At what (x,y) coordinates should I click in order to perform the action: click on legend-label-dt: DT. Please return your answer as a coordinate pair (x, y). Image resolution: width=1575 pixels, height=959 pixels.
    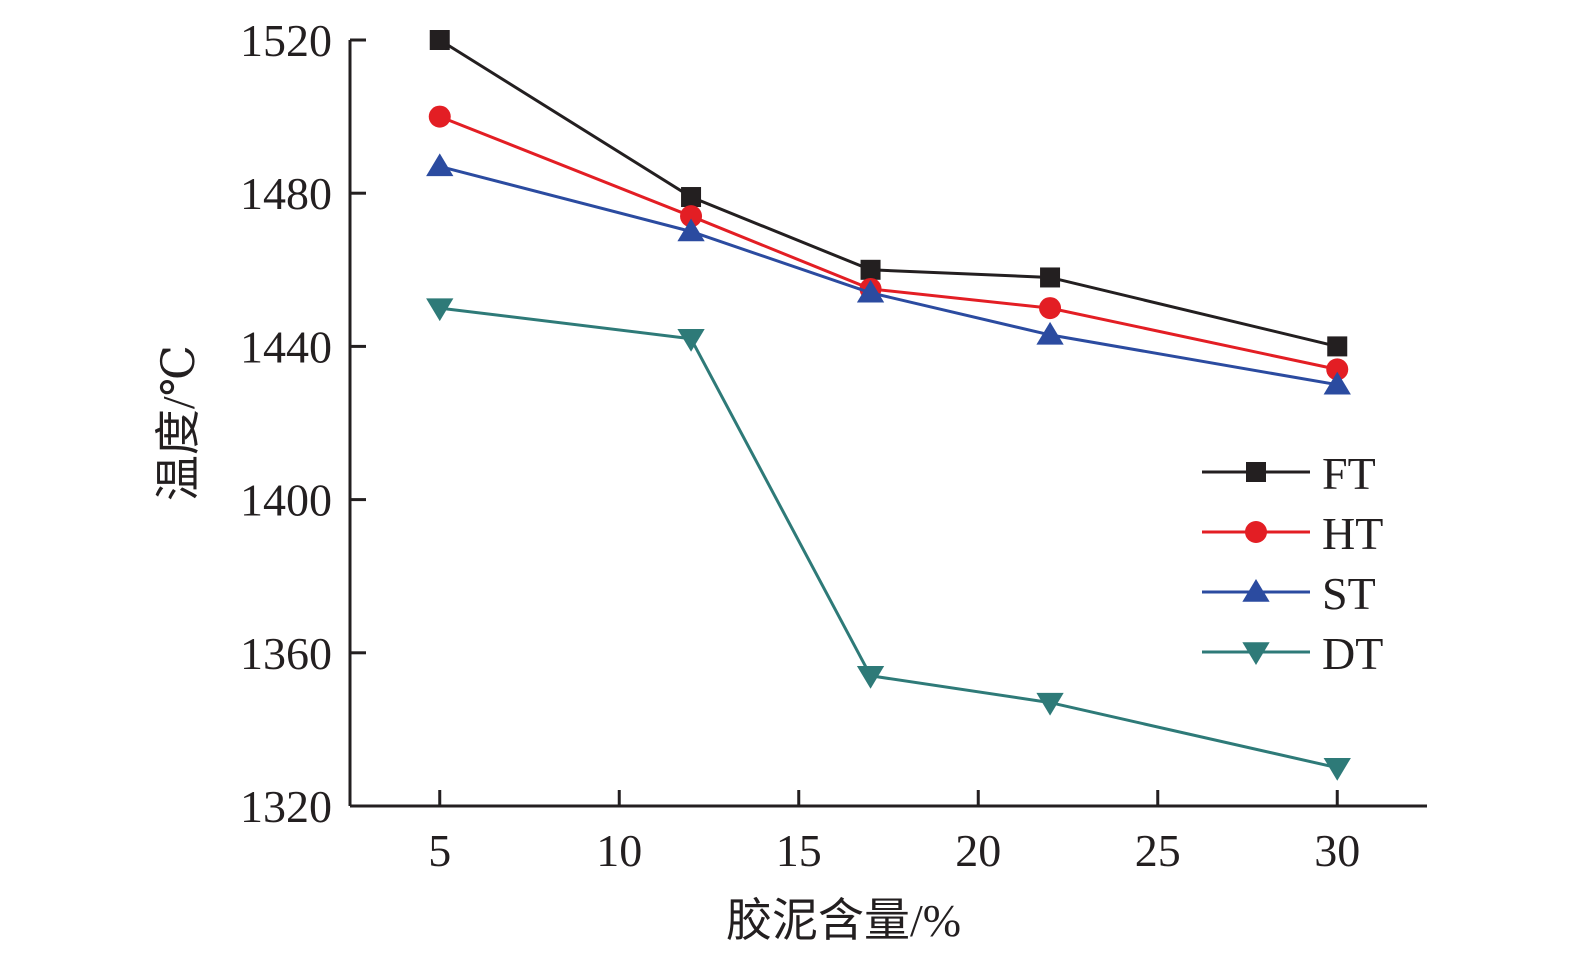
    Looking at the image, I should click on (1352, 653).